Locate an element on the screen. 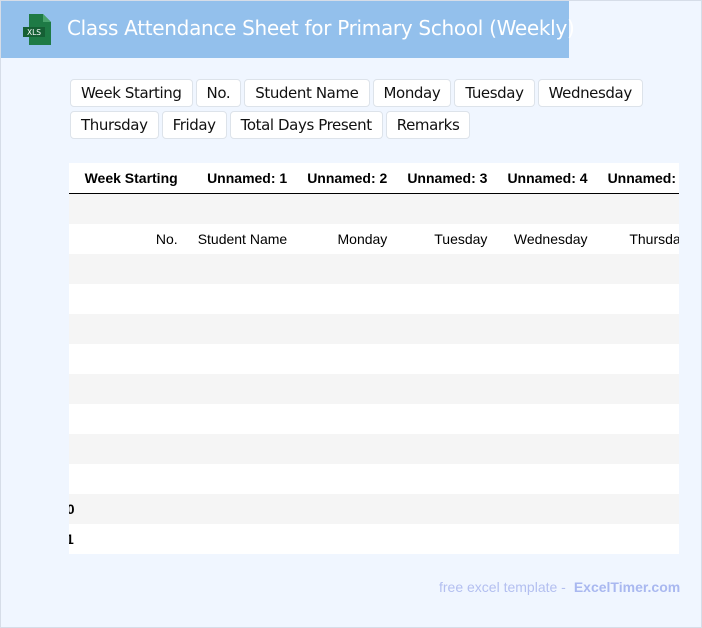  table-row: 5 is located at coordinates (374, 358).